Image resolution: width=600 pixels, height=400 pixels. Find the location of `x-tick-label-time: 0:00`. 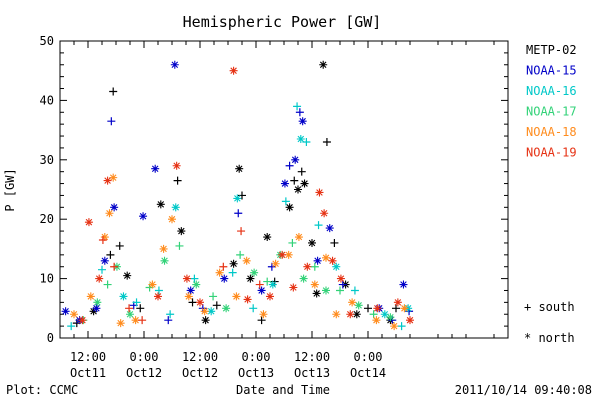

x-tick-label-time: 0:00 is located at coordinates (368, 357).